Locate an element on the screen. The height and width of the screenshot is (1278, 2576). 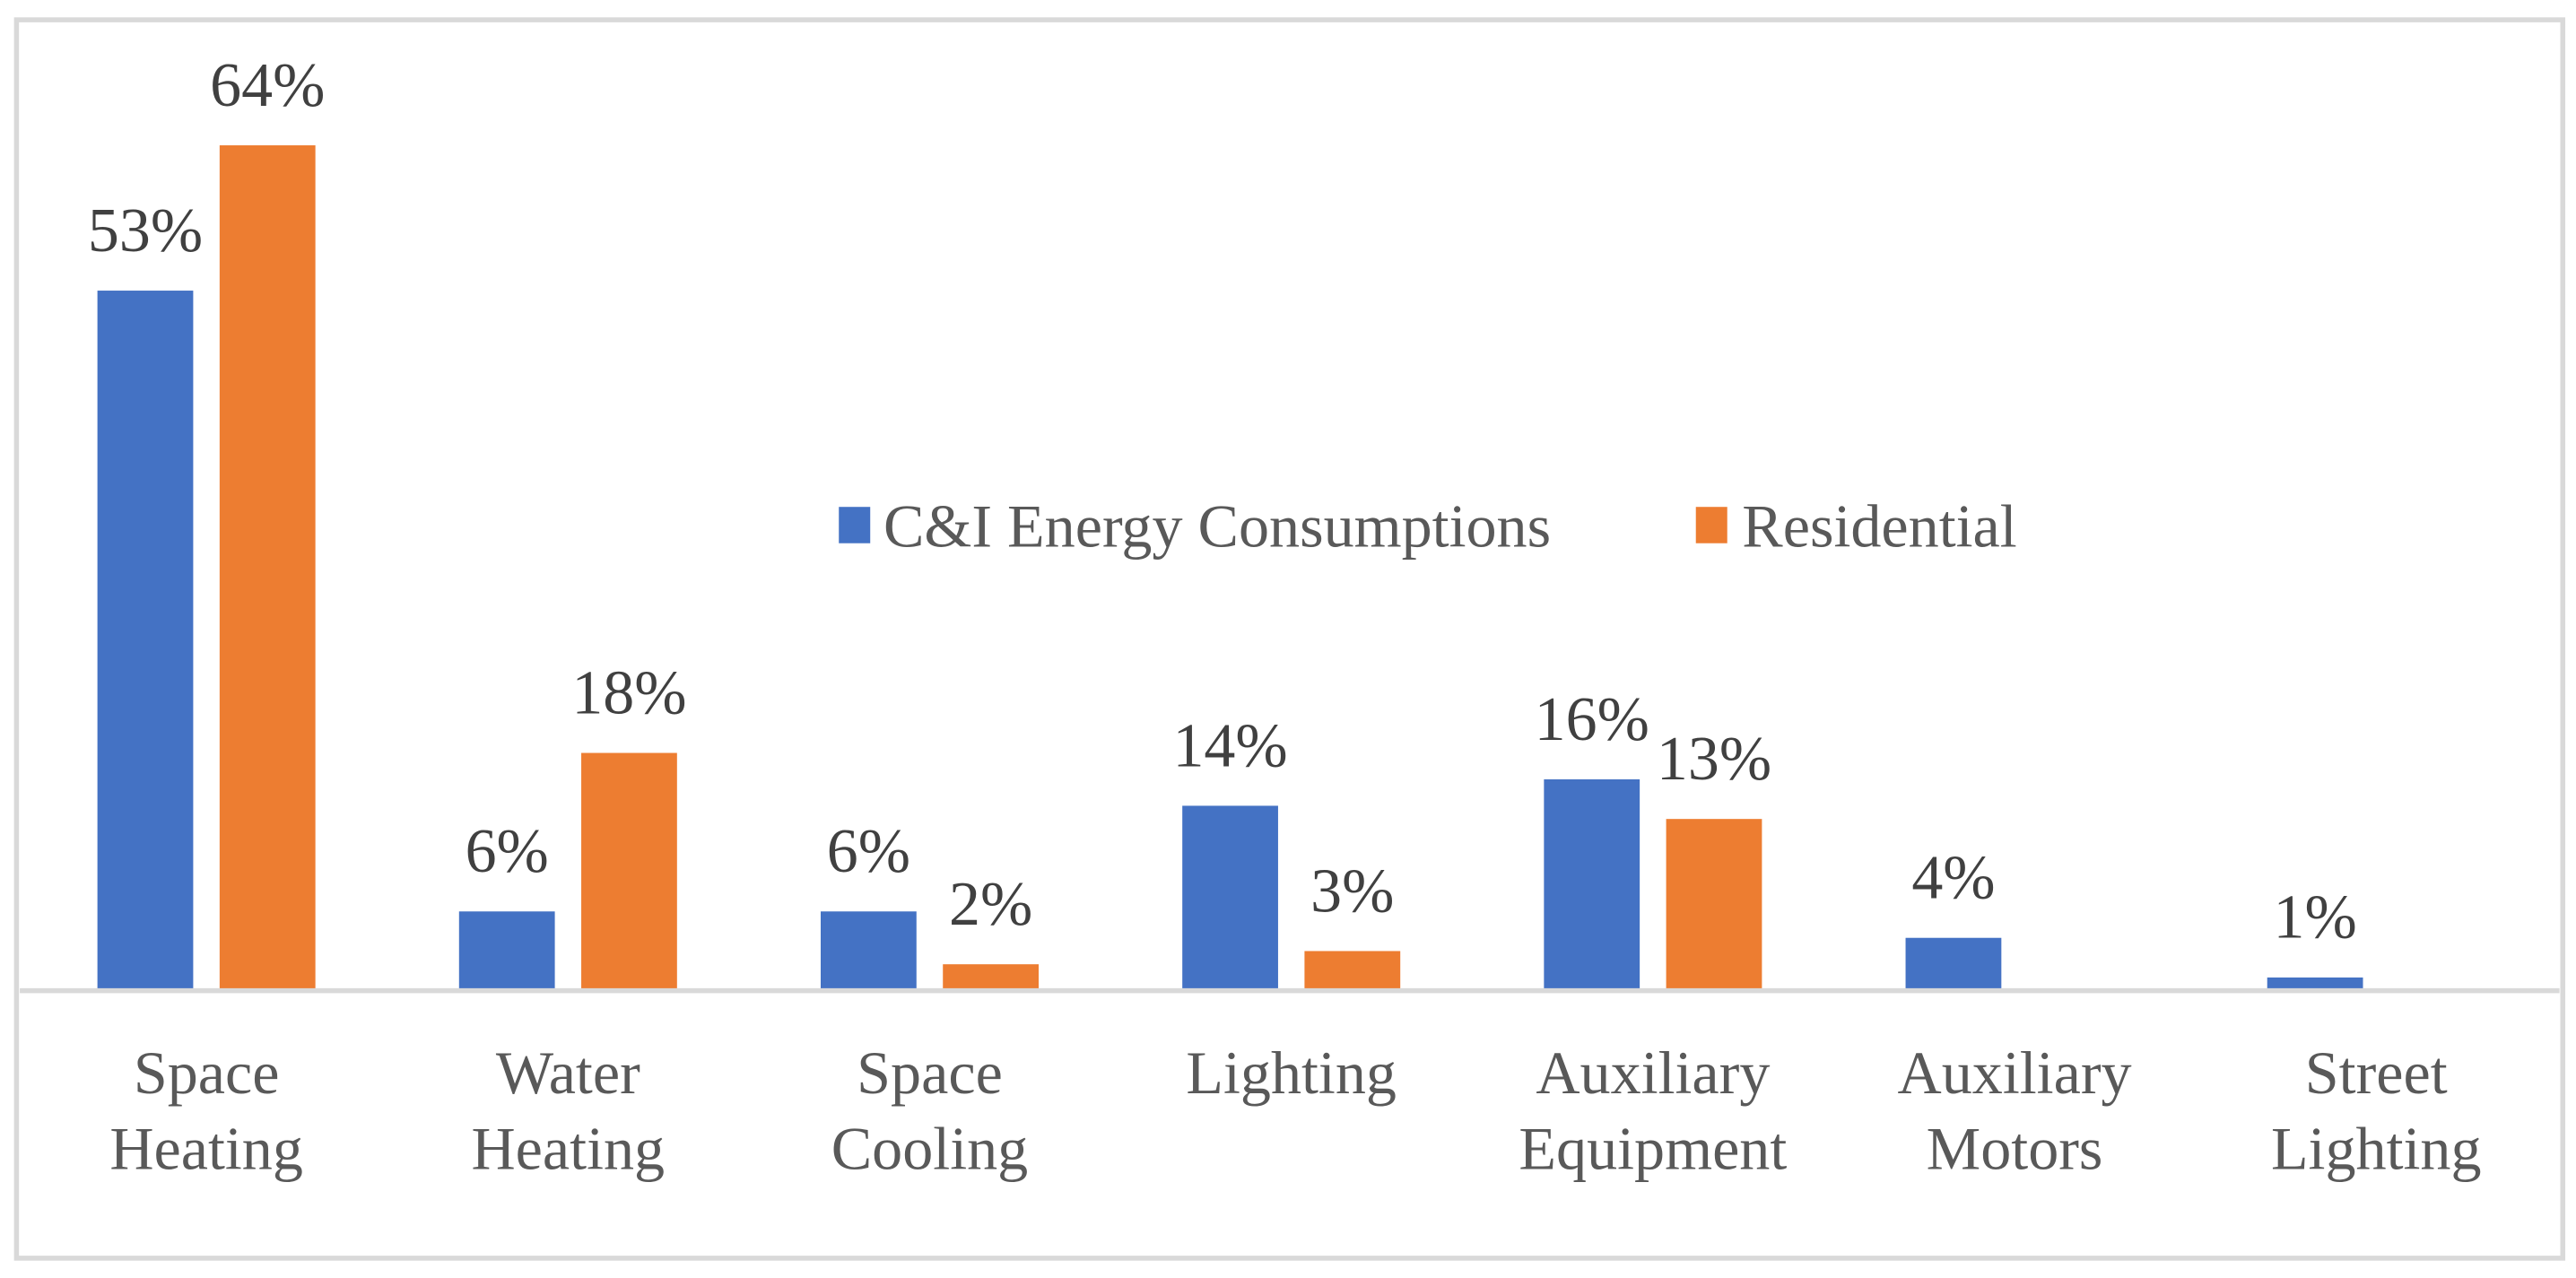
data-label: 16% is located at coordinates (1592, 719).